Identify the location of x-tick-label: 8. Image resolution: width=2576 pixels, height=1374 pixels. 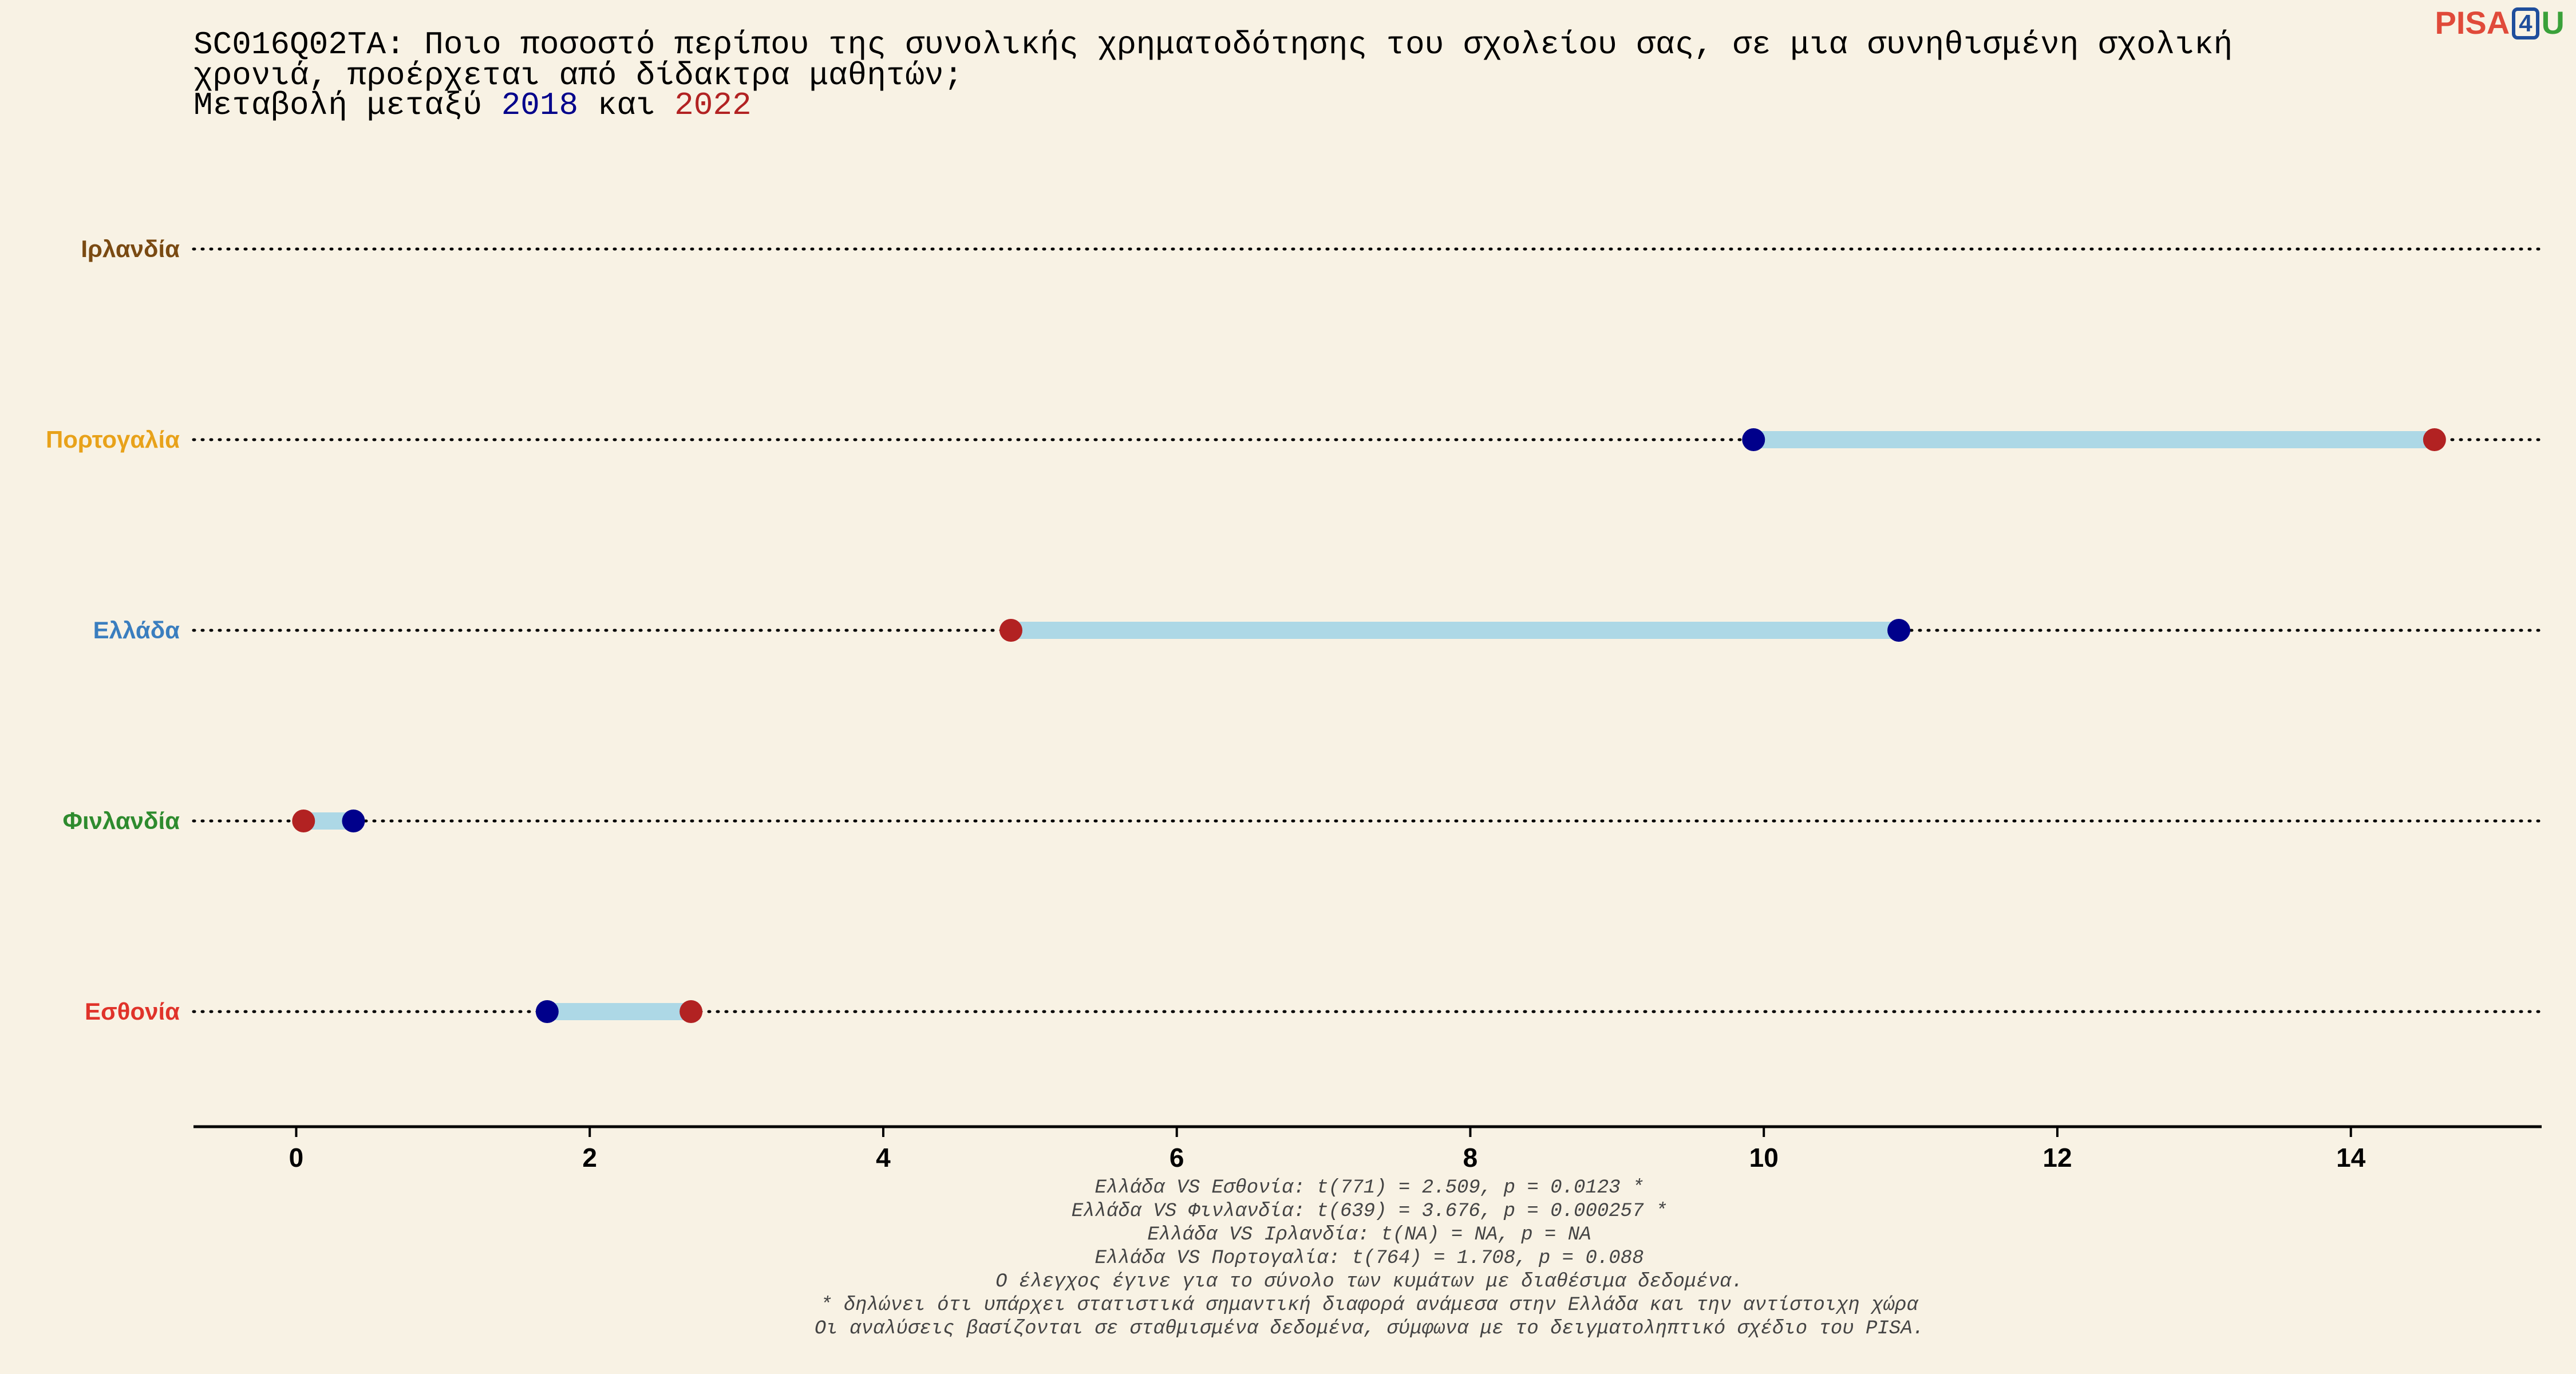
(1470, 1157).